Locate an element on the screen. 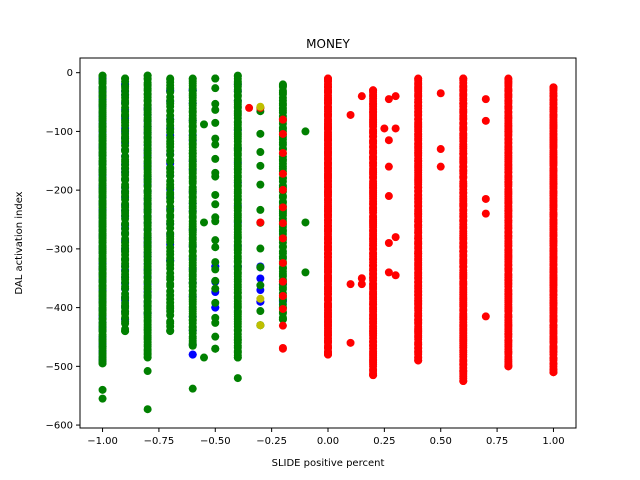 This screenshot has height=480, width=640. x-tick-label: −0.75 is located at coordinates (159, 441).